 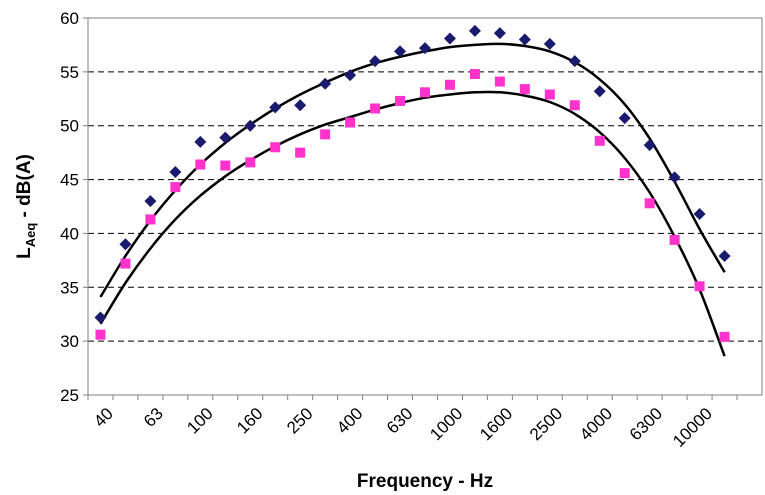 What do you see at coordinates (69, 180) in the screenshot?
I see `y-tick-label: 45` at bounding box center [69, 180].